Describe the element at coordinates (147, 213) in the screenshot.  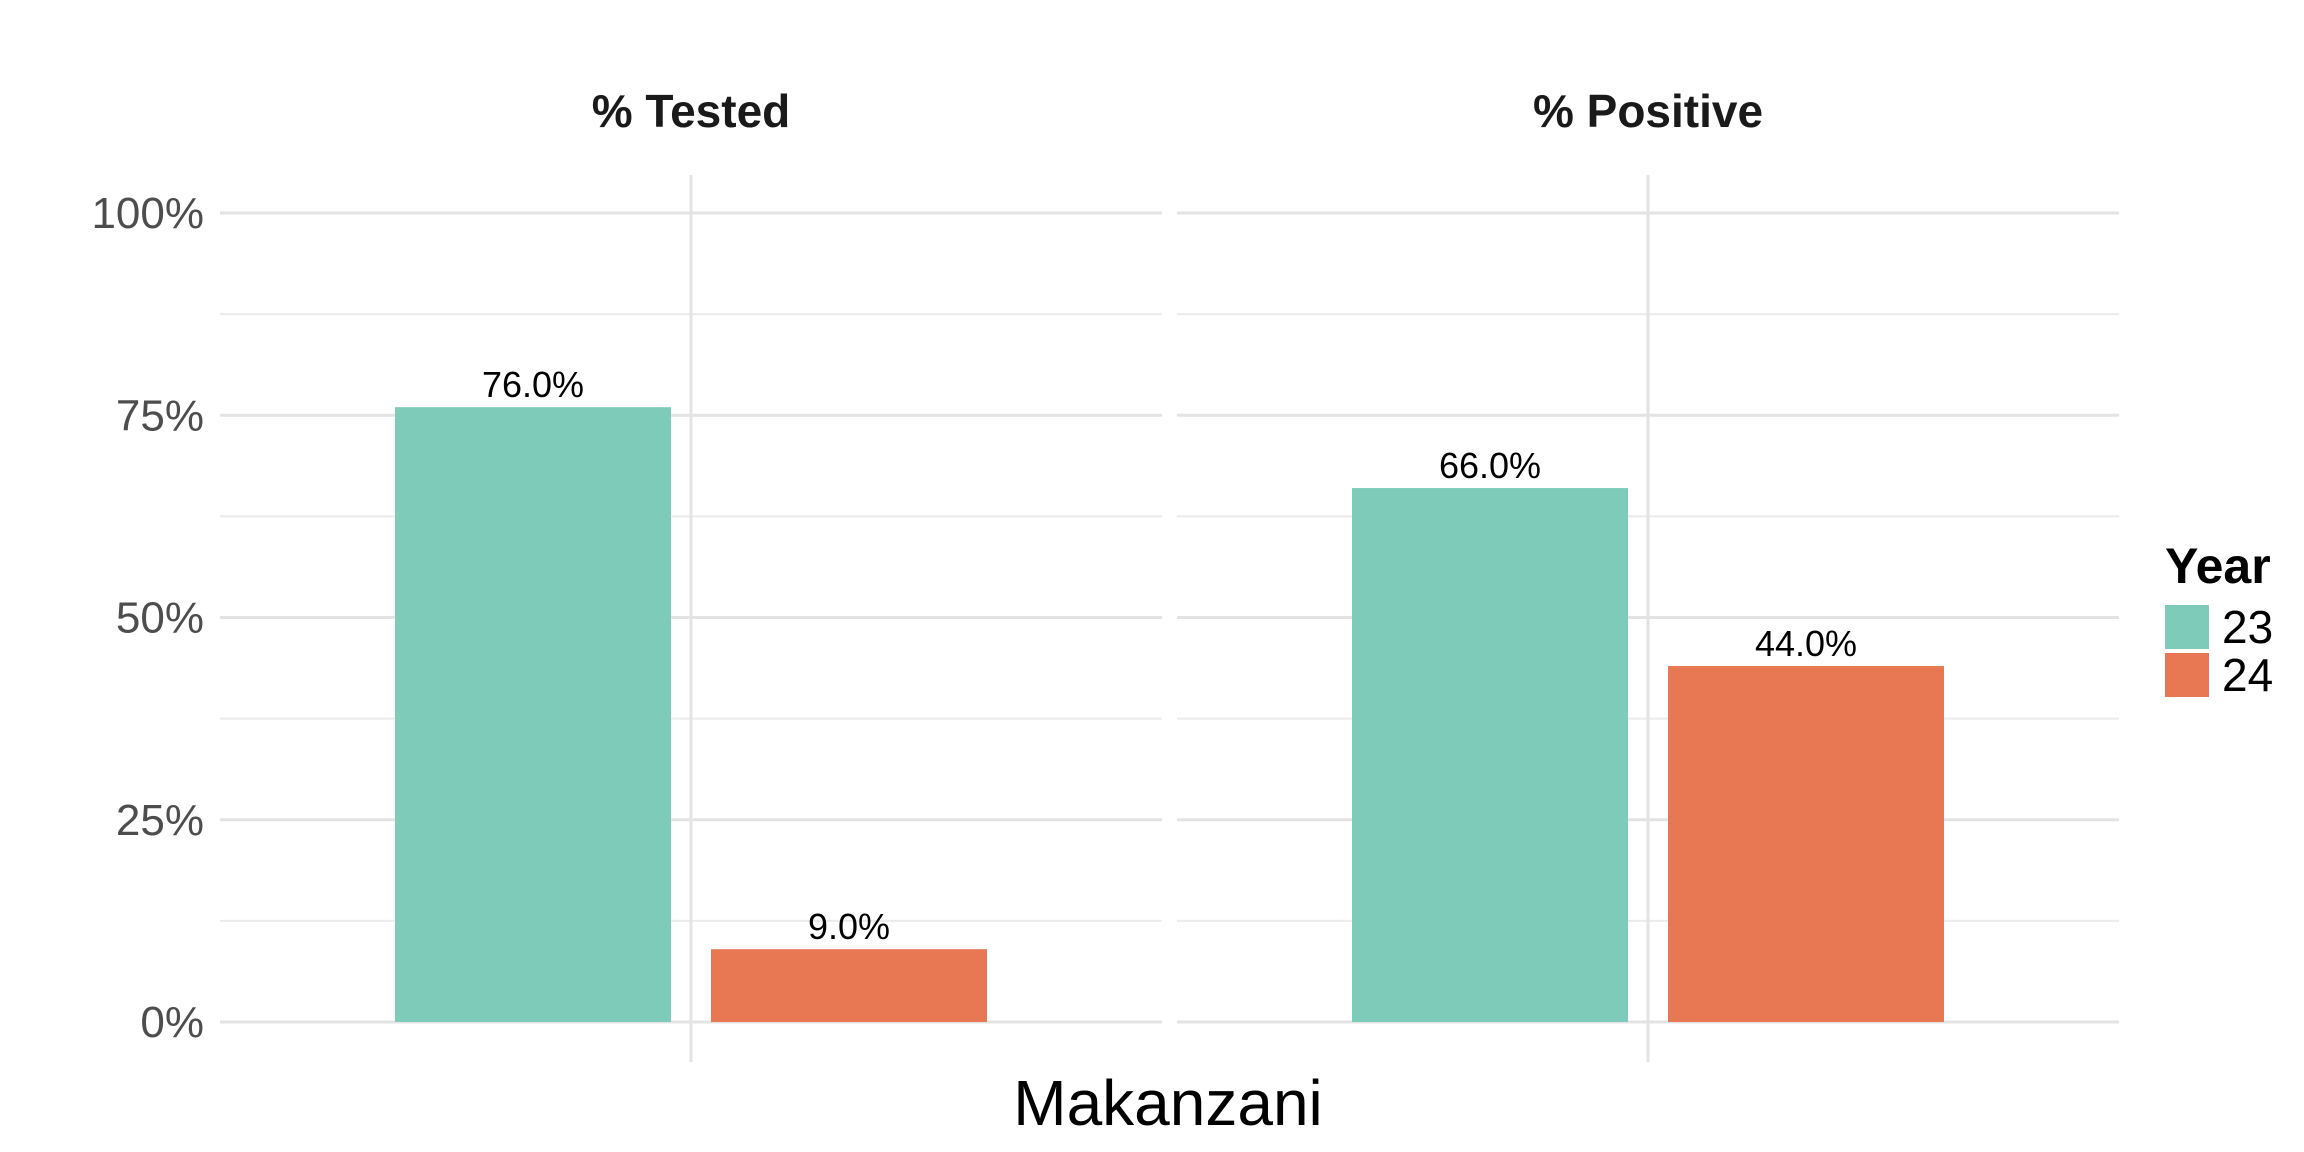
I see `y-tick-label: 100%` at that location.